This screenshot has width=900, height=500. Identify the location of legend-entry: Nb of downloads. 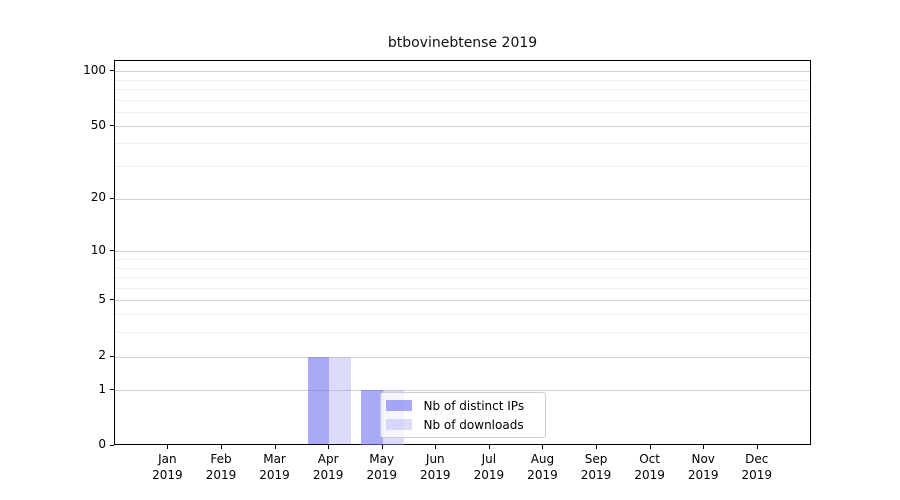
(460, 424).